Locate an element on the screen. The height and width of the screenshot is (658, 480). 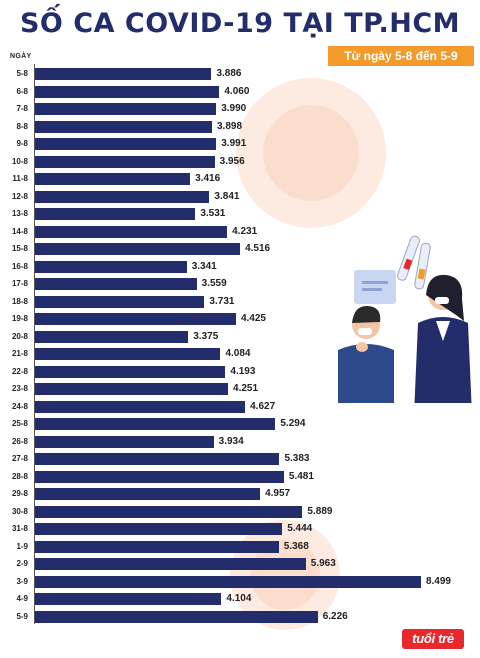
bar-value-label: 4.957 is located at coordinates (278, 493).